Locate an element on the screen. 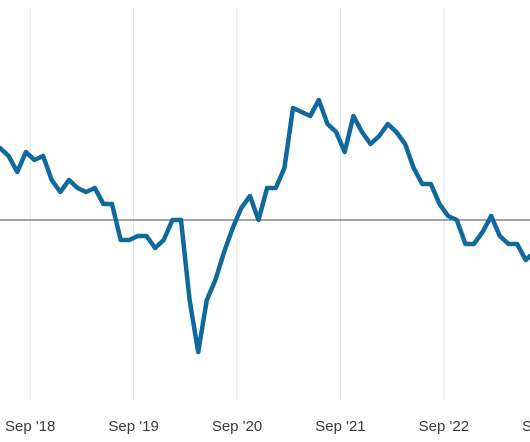 Image resolution: width=530 pixels, height=442 pixels. x-tick-label-5: Sep '23 is located at coordinates (526, 426).